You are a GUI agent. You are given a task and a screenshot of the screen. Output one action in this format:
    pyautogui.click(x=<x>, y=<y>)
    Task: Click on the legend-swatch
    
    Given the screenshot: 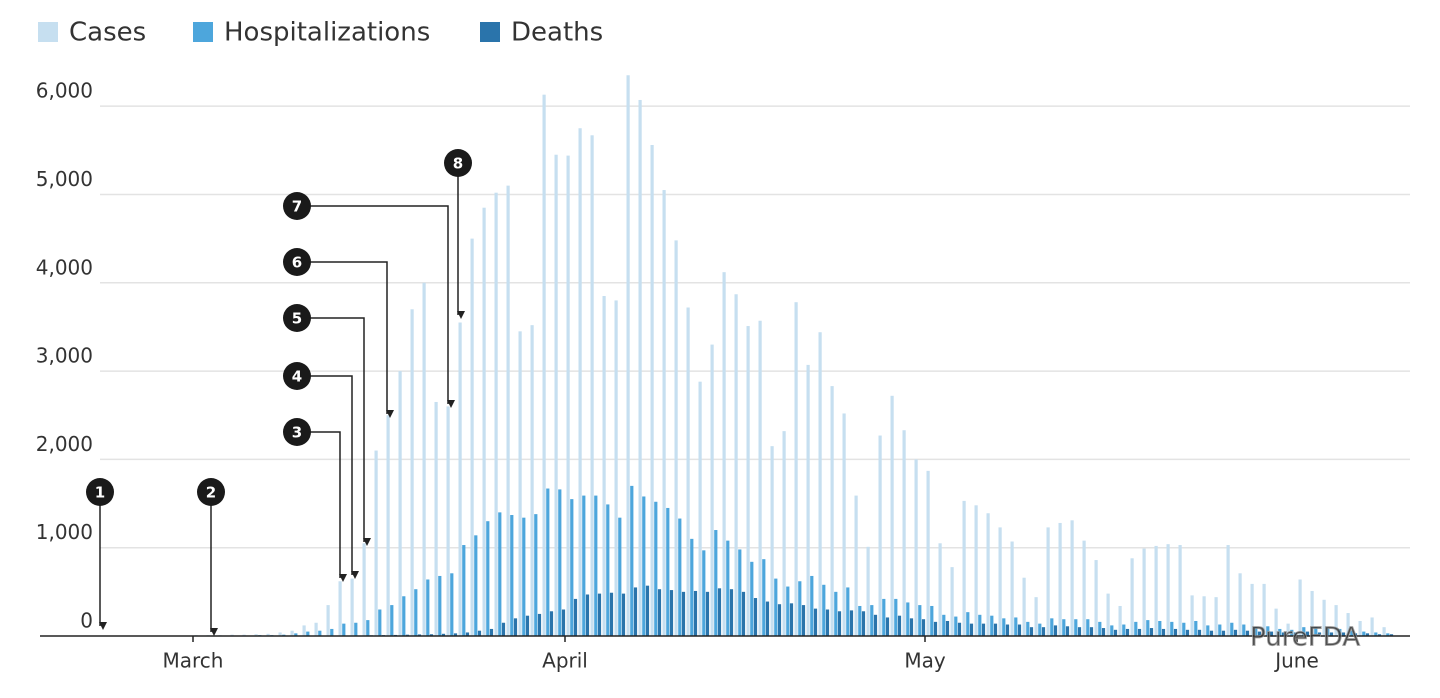 What is the action you would take?
    pyautogui.click(x=490, y=32)
    